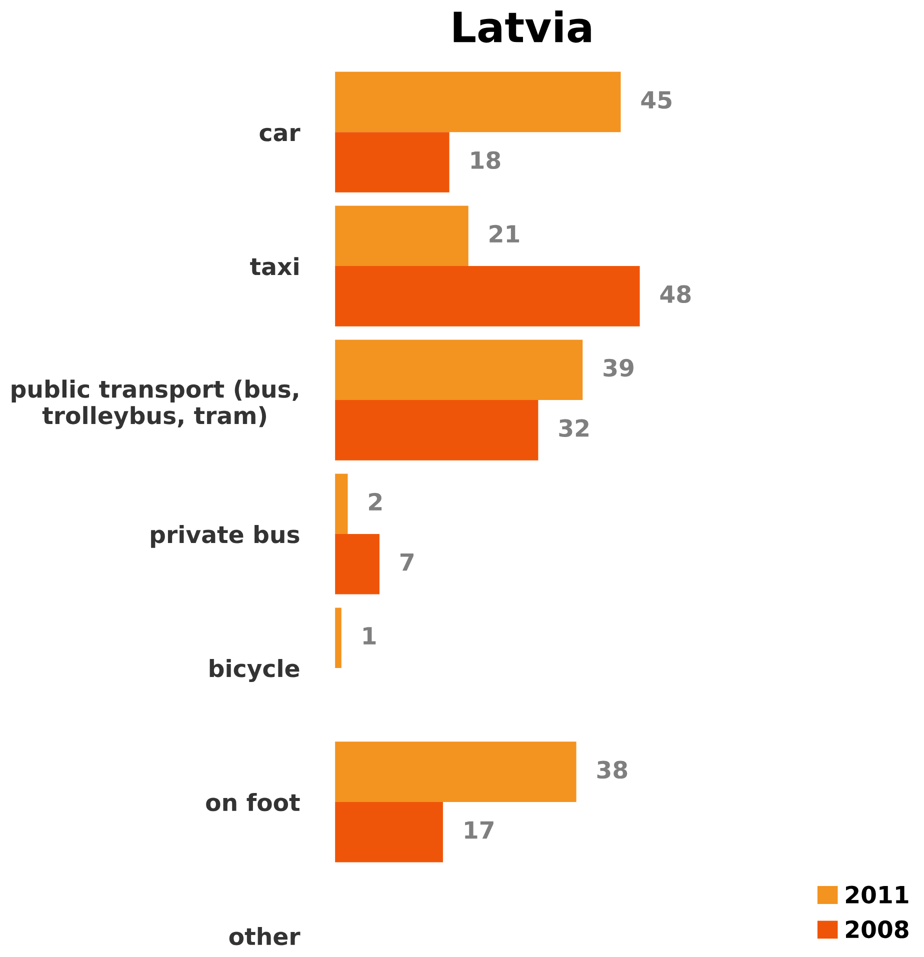 This screenshot has height=957, width=924. I want to click on data-label: 32, so click(573, 428).